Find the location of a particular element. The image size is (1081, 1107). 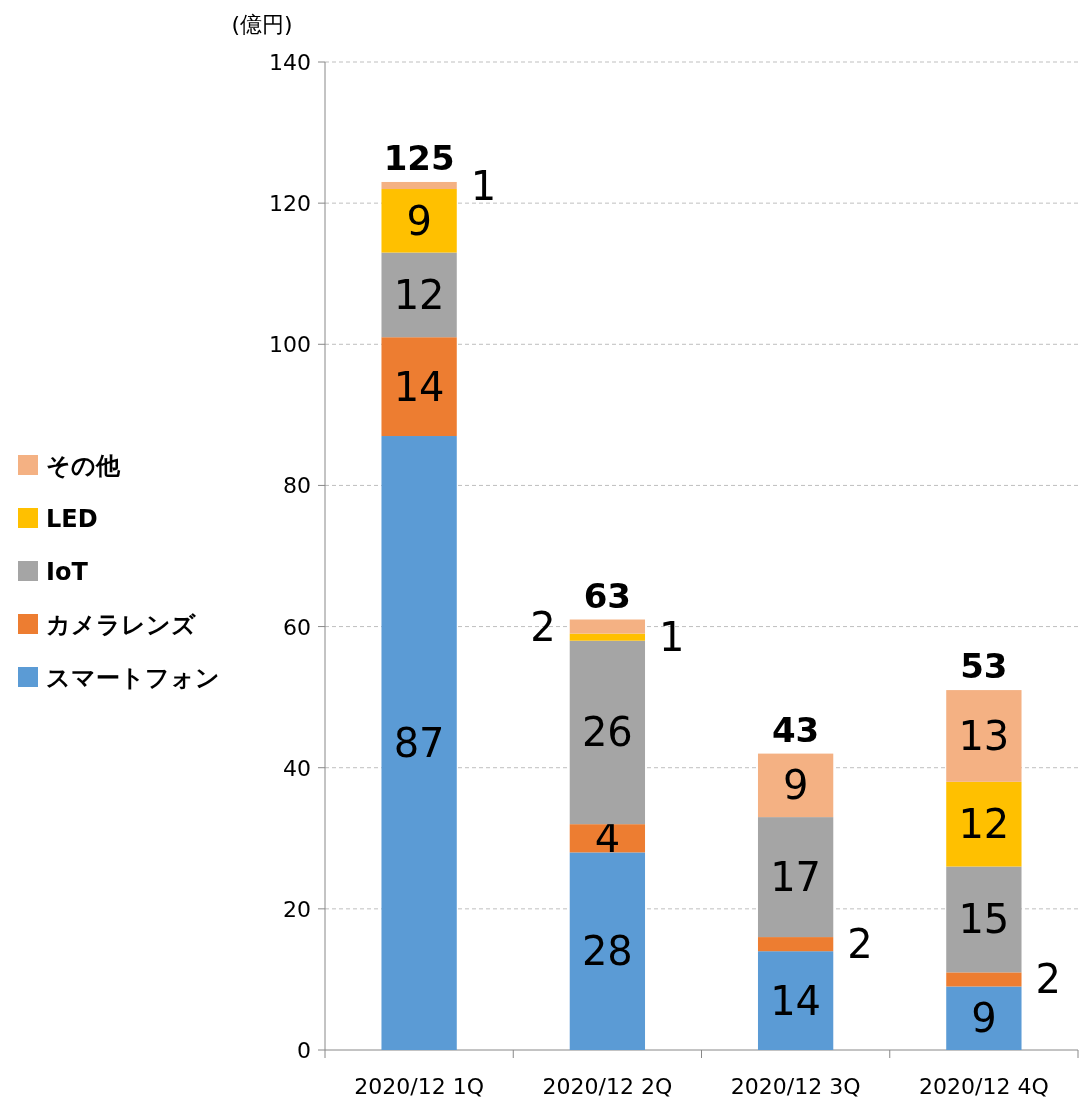

legend-label: カメラレンズ is located at coordinates (121, 625).